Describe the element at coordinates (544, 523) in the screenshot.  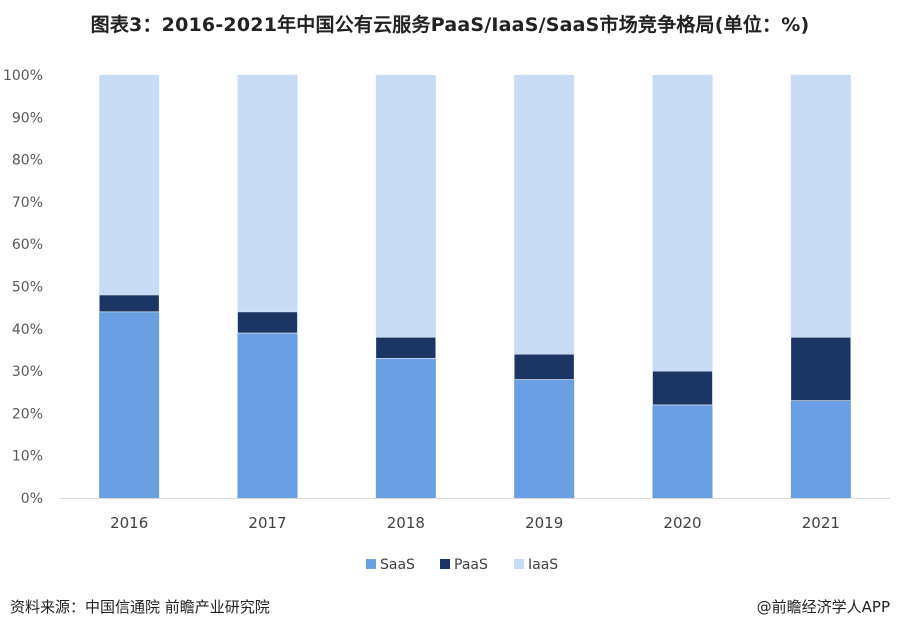
I see `x-tick-label: 2019` at that location.